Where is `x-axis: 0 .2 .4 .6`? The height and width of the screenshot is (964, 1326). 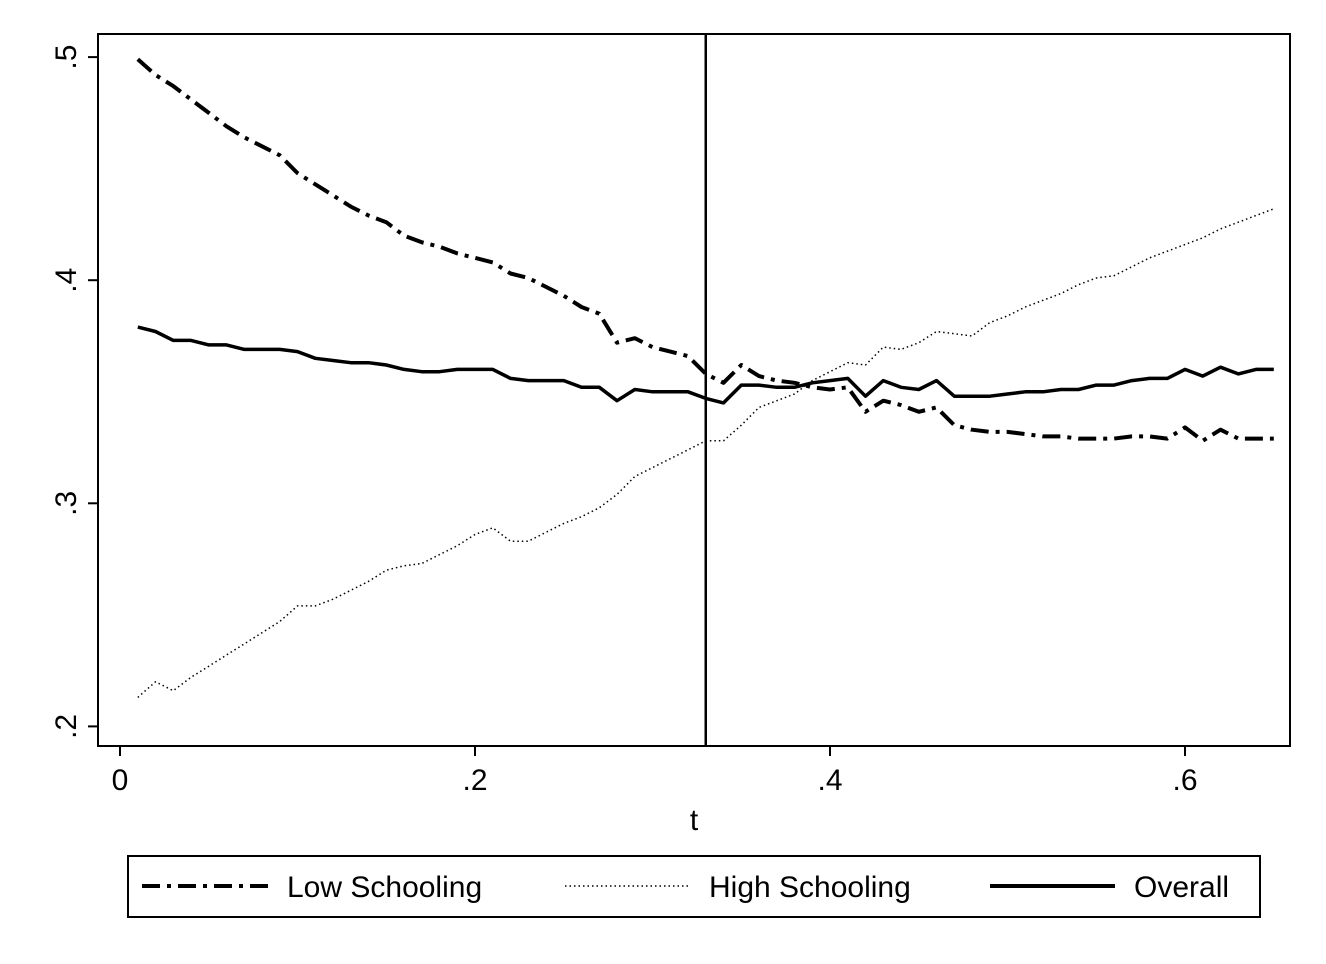 x-axis: 0 .2 .4 .6 is located at coordinates (655, 771).